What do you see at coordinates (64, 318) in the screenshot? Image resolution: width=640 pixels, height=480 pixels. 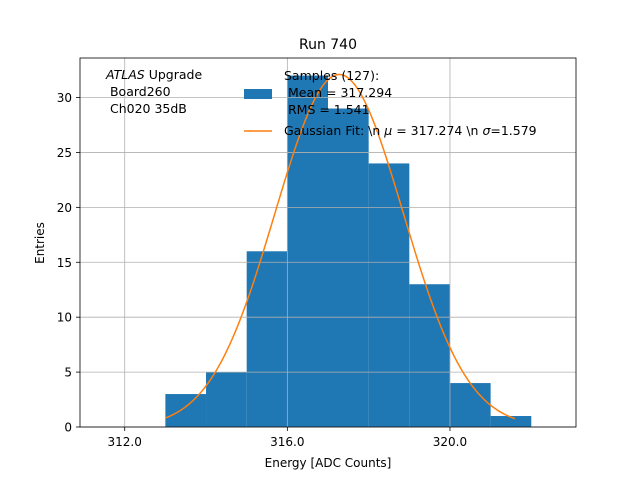 I see `y-tick-label: 10` at bounding box center [64, 318].